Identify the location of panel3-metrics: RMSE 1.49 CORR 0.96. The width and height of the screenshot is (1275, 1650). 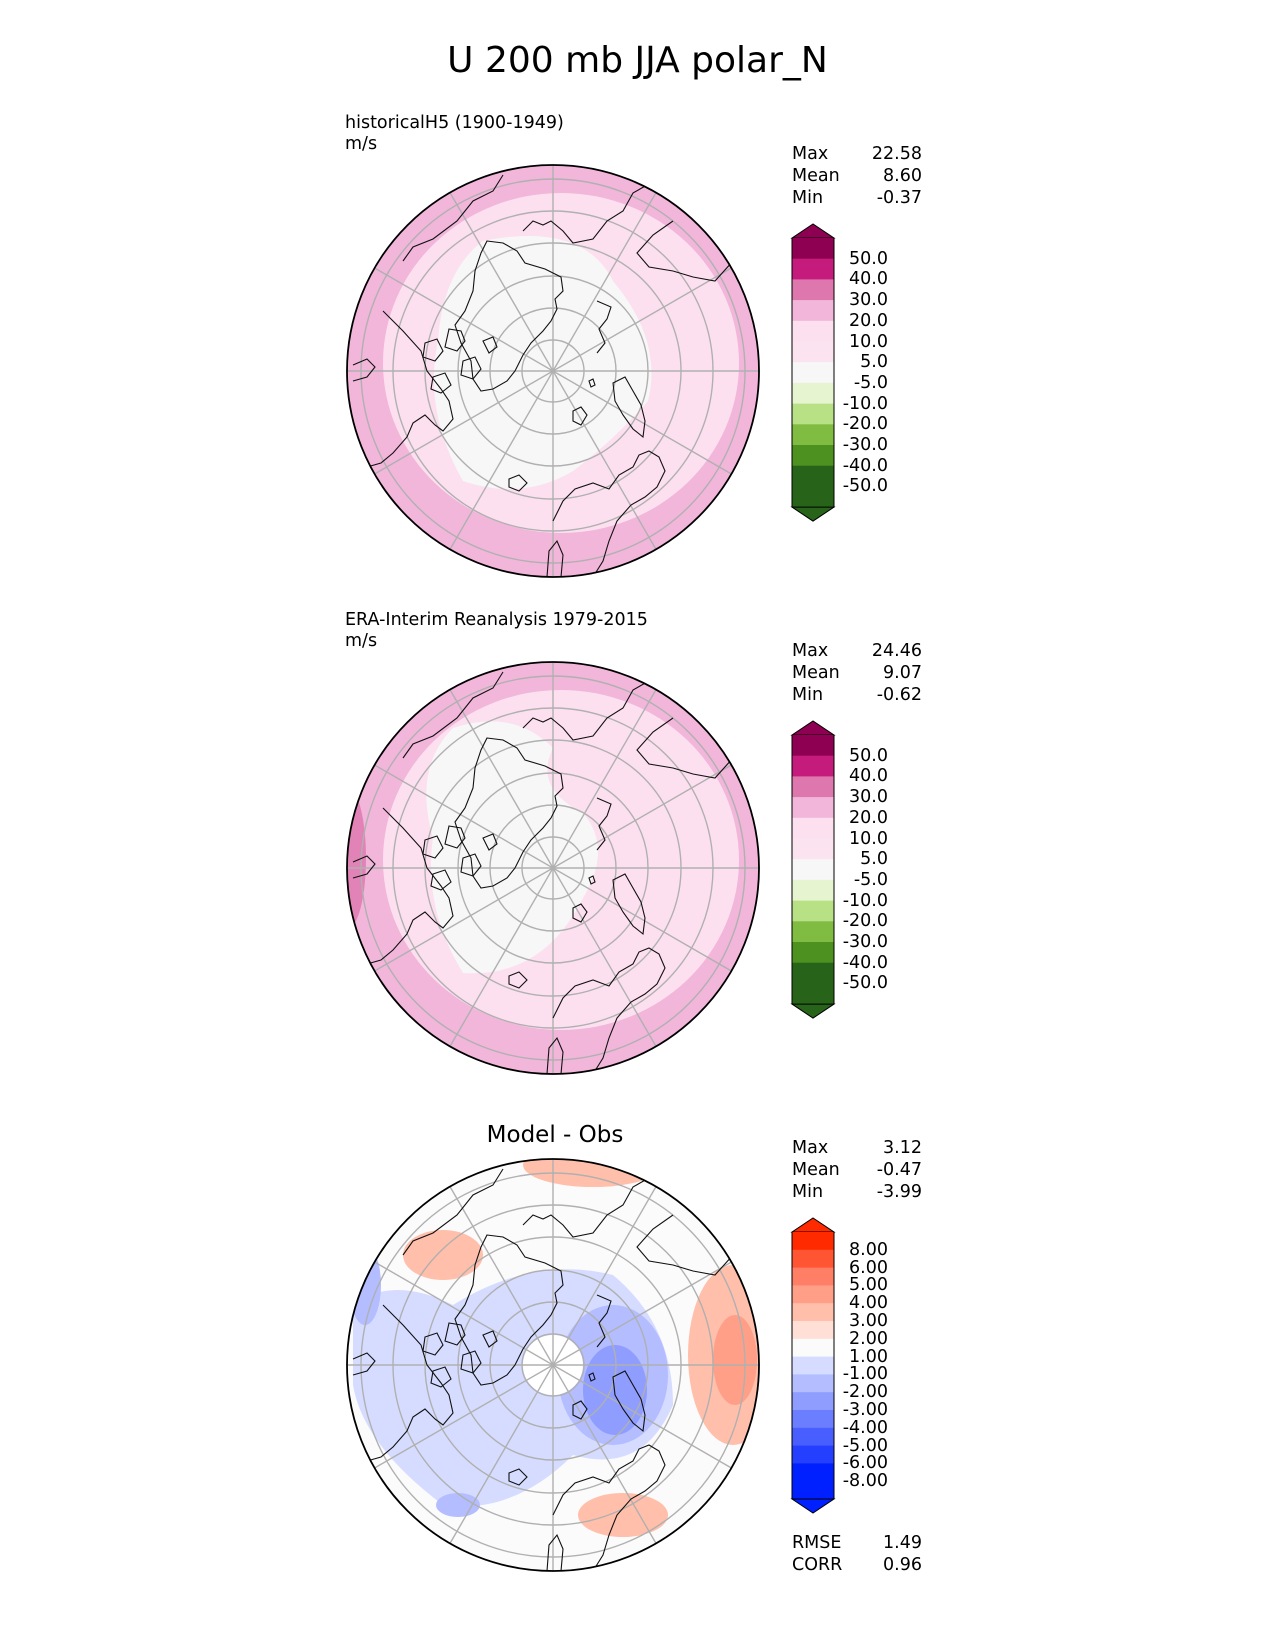
(857, 1554).